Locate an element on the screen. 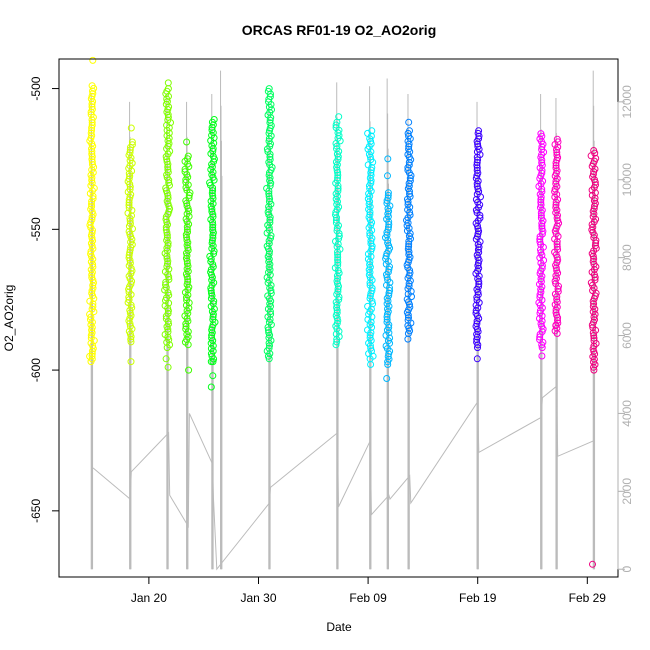 This screenshot has height=650, width=650. y-axis-label: O2_AO2orig is located at coordinates (9, 318).